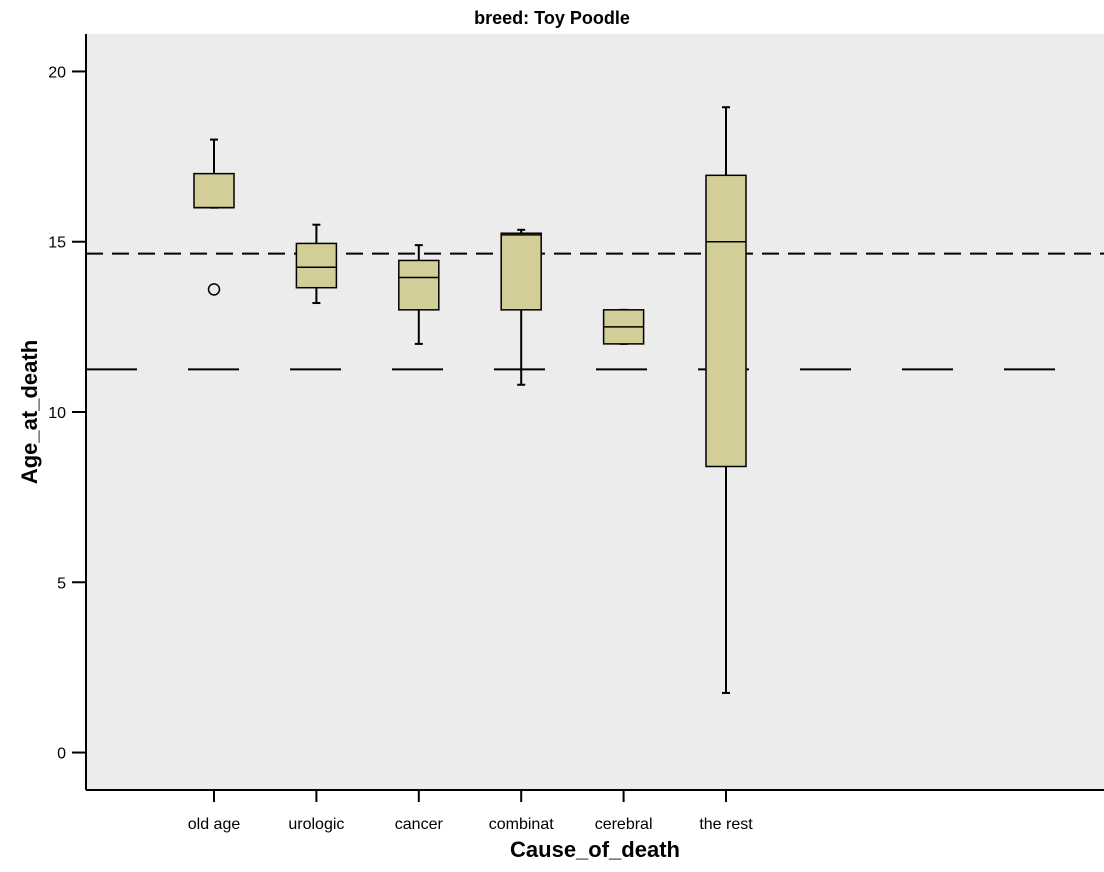  Describe the element at coordinates (419, 824) in the screenshot. I see `x-tick-label: cancer` at that location.